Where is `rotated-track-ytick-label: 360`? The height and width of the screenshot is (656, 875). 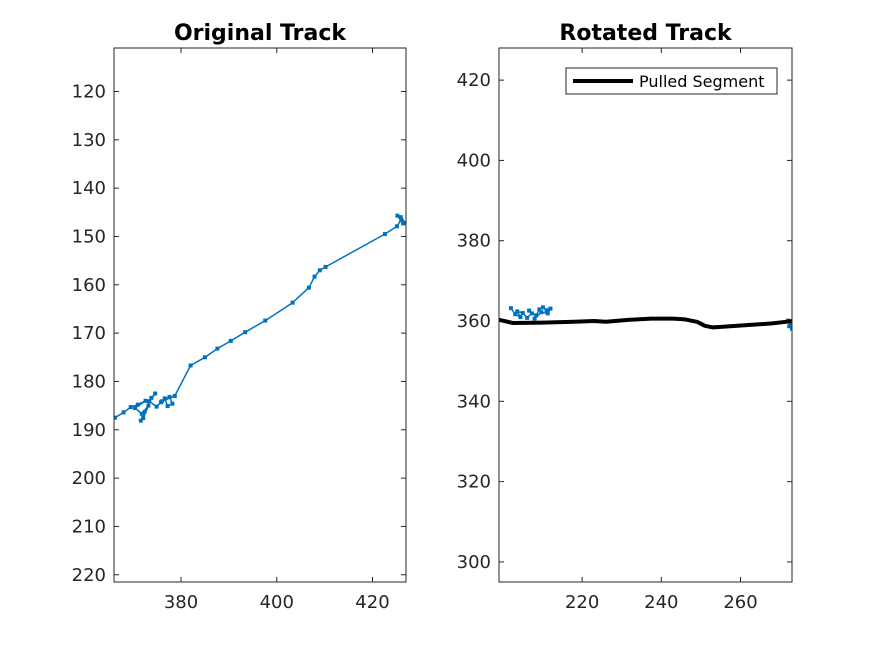
rotated-track-ytick-label: 360 is located at coordinates (474, 321).